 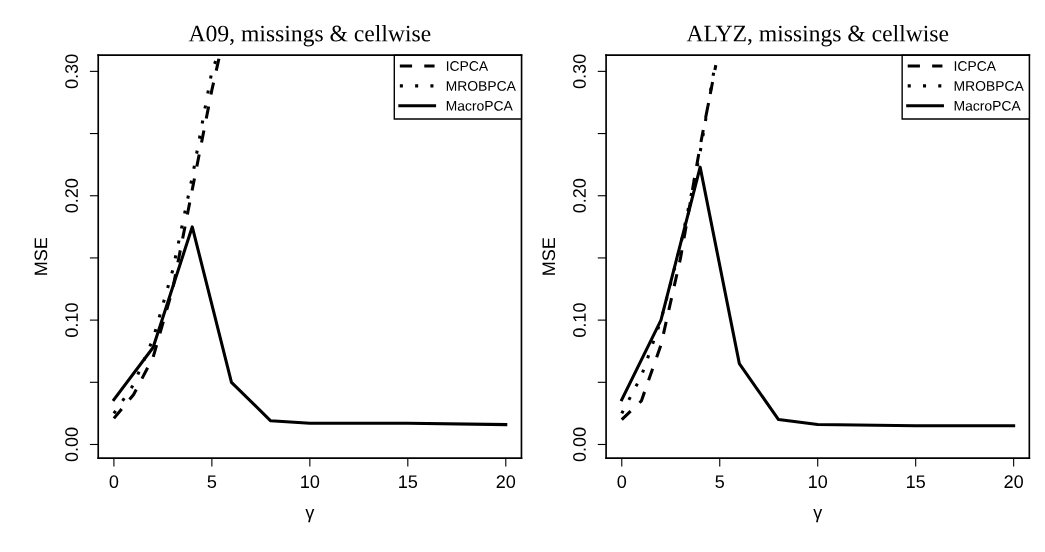 What do you see at coordinates (309, 35) in the screenshot?
I see `chart-title: A09, missings & cellwise` at bounding box center [309, 35].